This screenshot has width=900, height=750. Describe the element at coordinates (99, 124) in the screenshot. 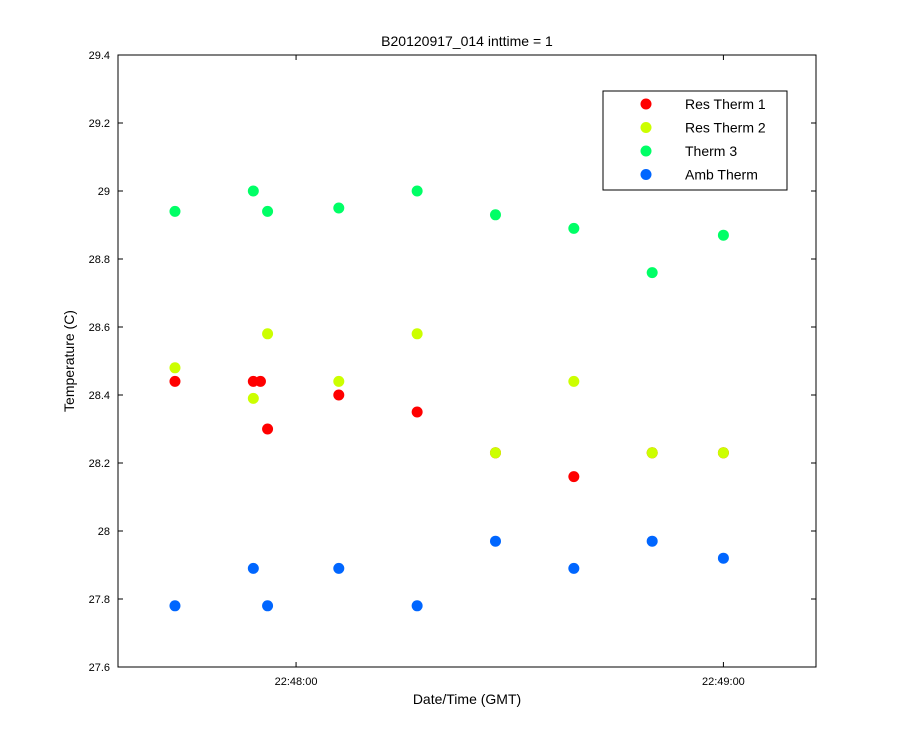

I see `y-tick-label: 29.2` at that location.